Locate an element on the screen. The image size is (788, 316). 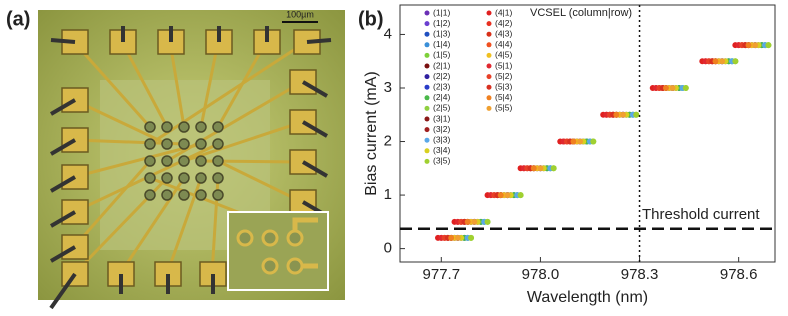
x-tick-label: 978.3 is located at coordinates (640, 274).